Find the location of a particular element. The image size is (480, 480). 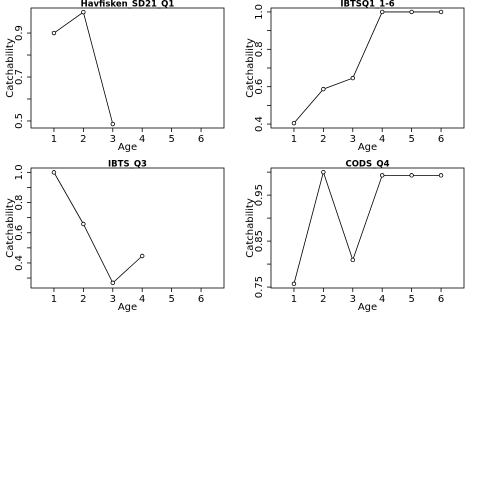

panel-title: CODS_Q4 is located at coordinates (367, 165).